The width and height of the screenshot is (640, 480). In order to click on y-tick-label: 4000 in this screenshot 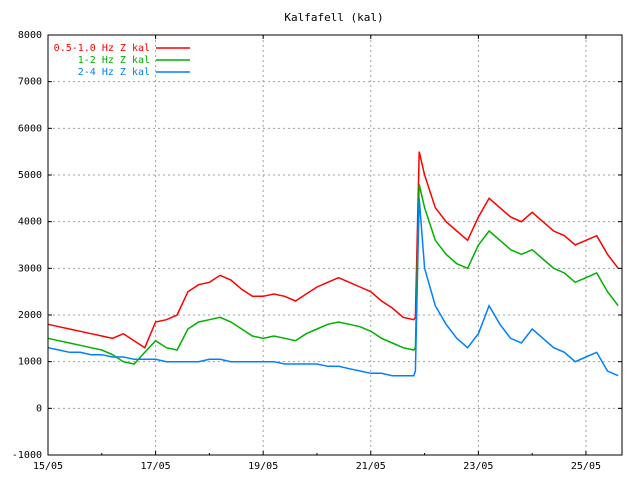, I will do `click(30, 222)`.